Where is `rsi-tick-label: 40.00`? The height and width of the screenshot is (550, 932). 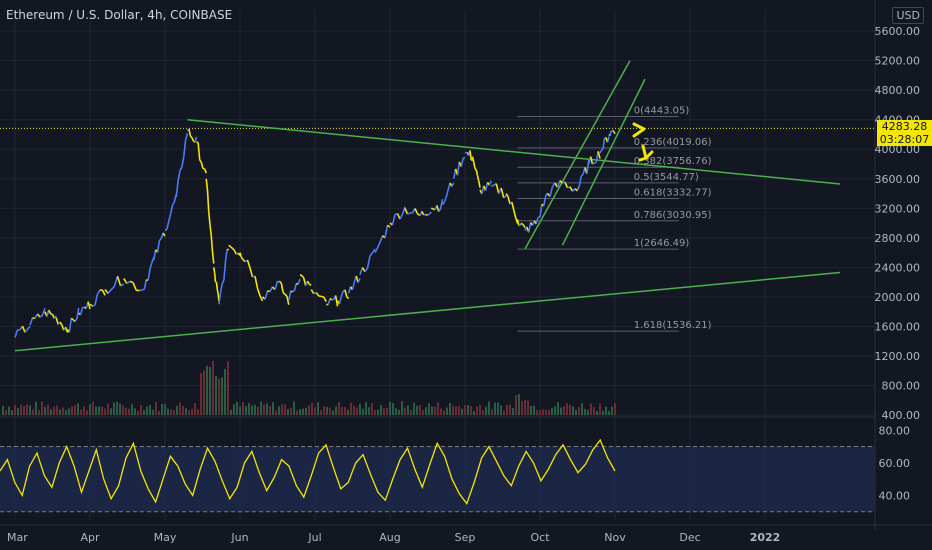 rsi-tick-label: 40.00 is located at coordinates (895, 495).